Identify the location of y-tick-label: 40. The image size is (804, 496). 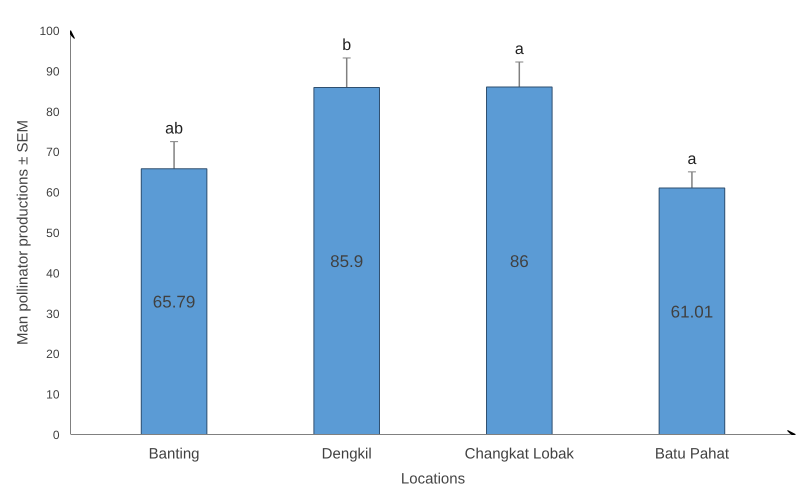
(53, 273).